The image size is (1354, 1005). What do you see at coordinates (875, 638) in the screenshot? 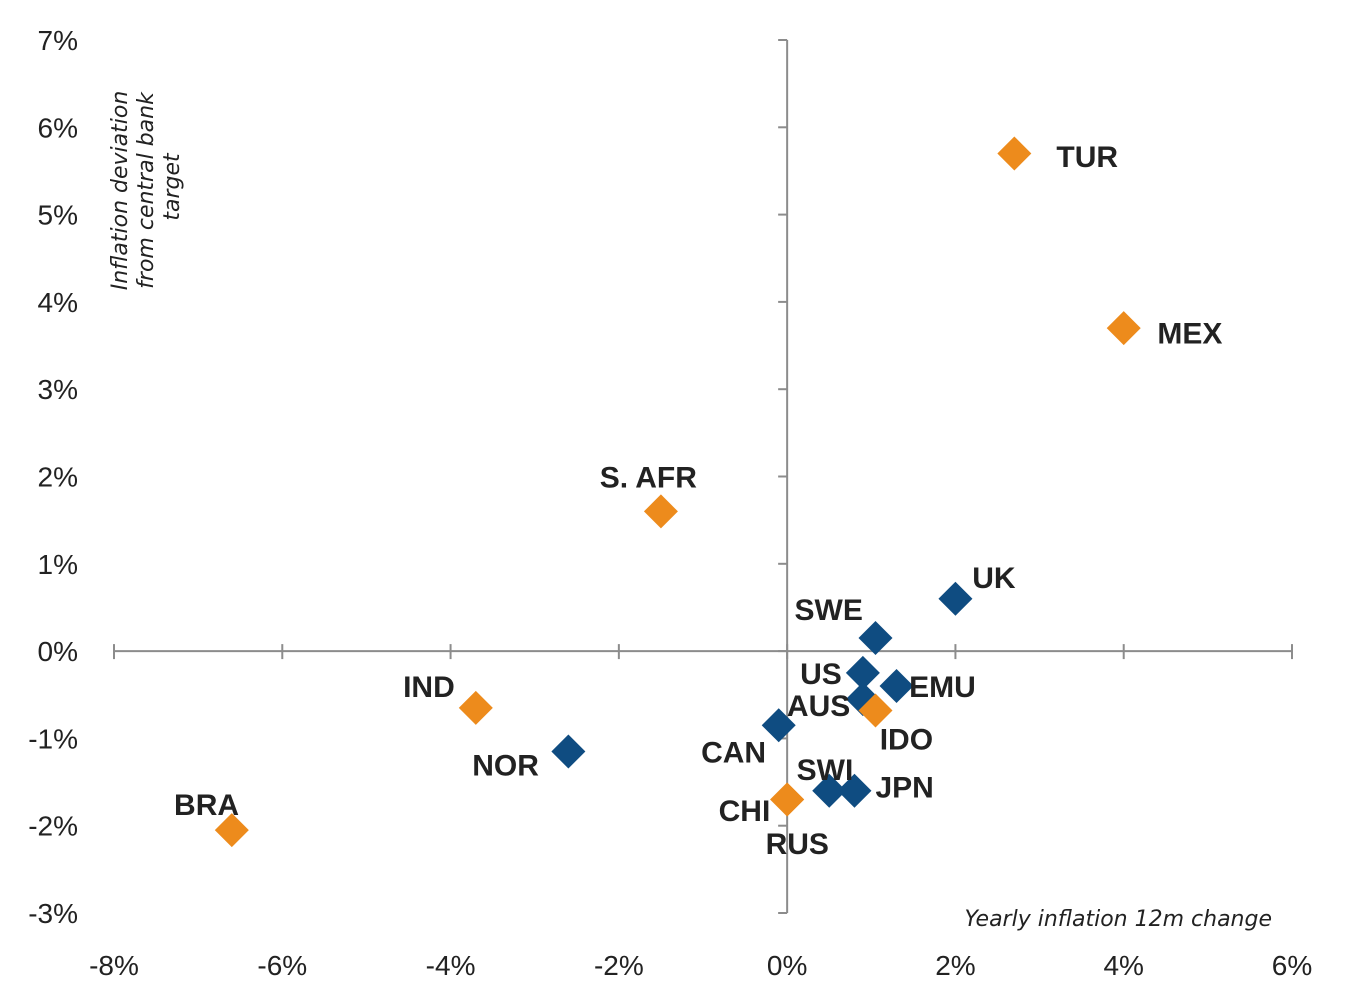
I see `data-point-swe` at bounding box center [875, 638].